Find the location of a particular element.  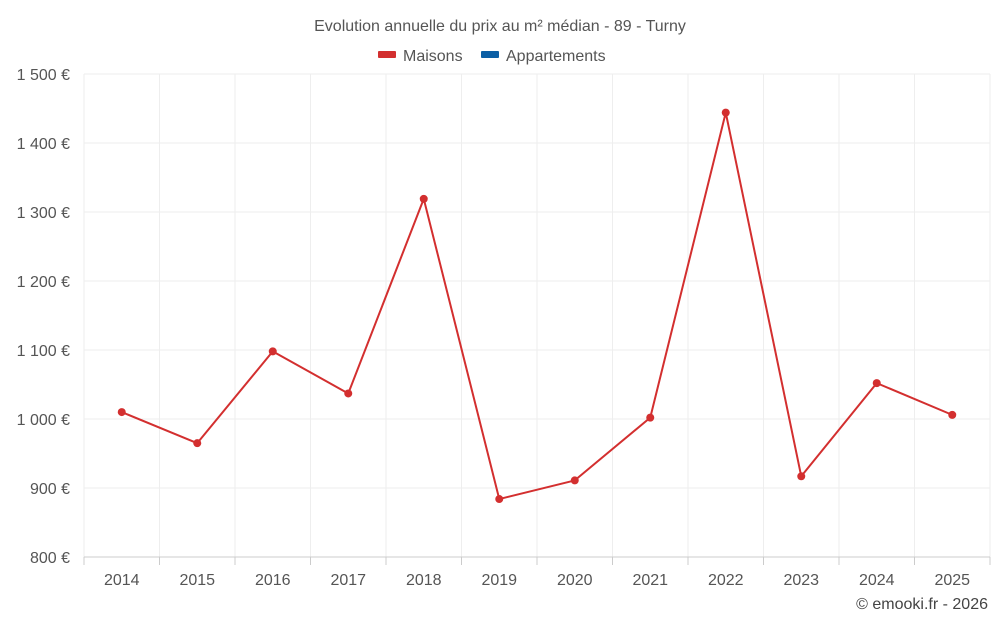

y-tick-label: 1 100 € is located at coordinates (43, 351).